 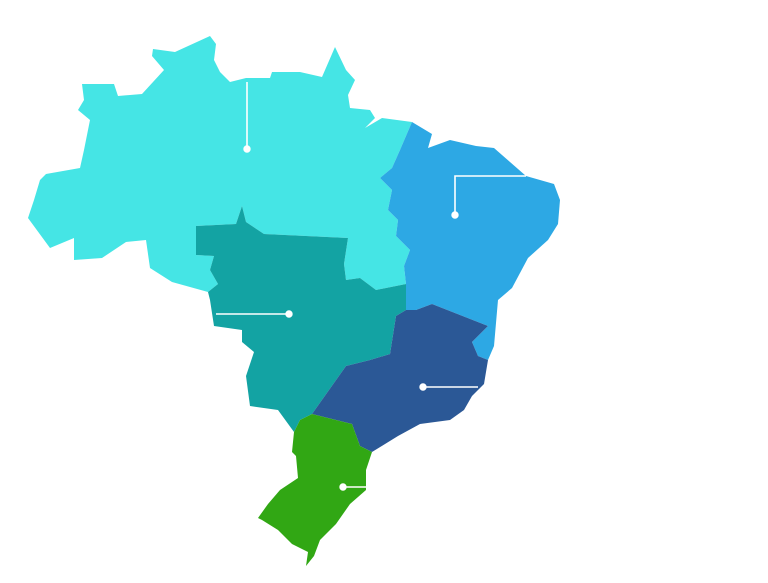 What do you see at coordinates (352, 487) in the screenshot?
I see `leader-south` at bounding box center [352, 487].